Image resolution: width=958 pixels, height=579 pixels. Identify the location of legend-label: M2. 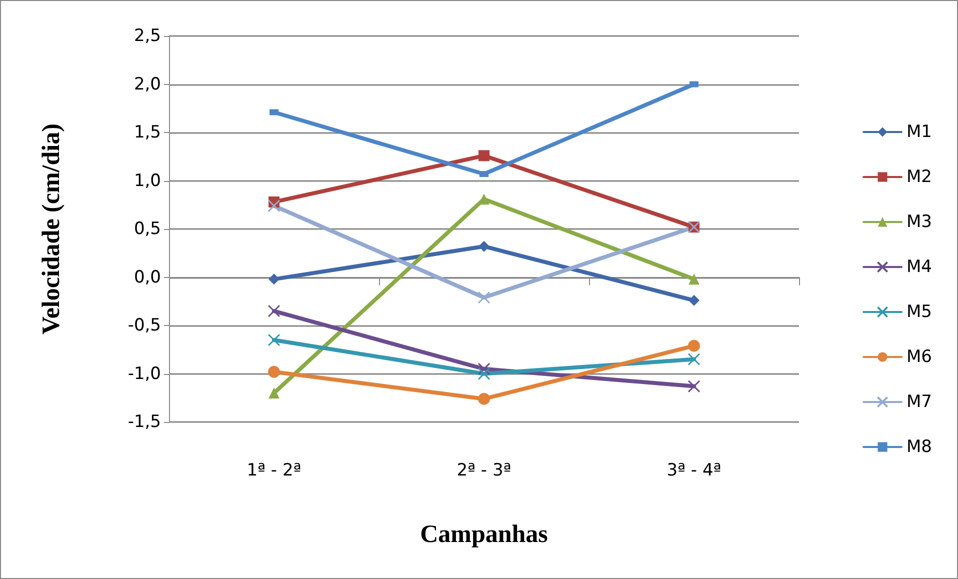
(919, 177).